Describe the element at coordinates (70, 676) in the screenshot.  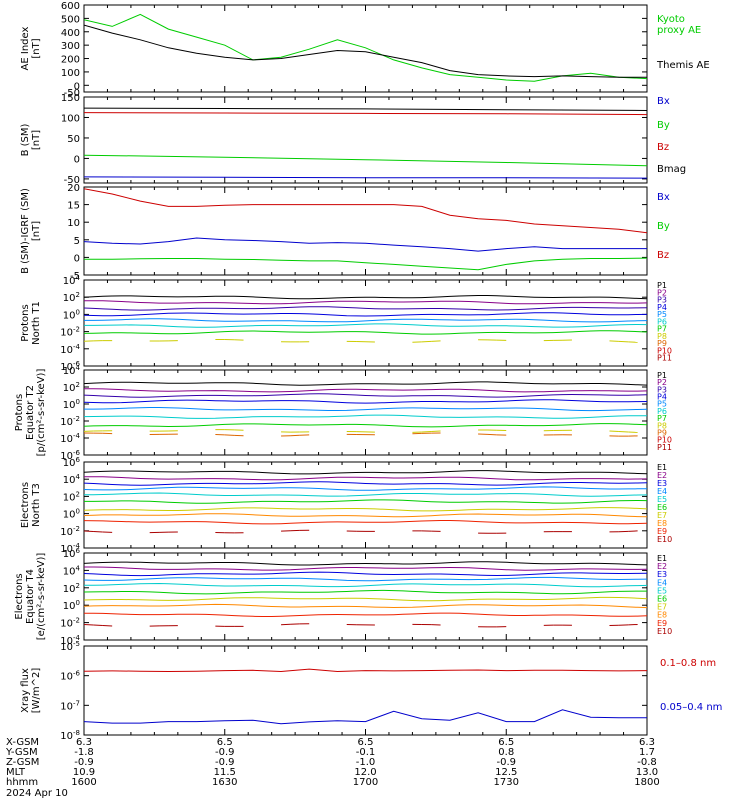
I see `y-tick-label: 10⁻⁶` at that location.